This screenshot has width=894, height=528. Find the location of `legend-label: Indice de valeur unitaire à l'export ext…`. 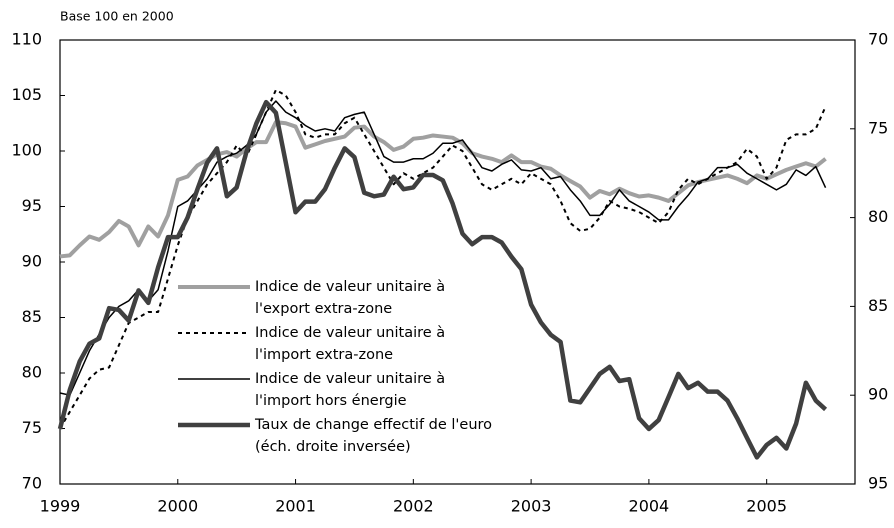

legend-label: Indice de valeur unitaire à l'export ext… is located at coordinates (350, 298).